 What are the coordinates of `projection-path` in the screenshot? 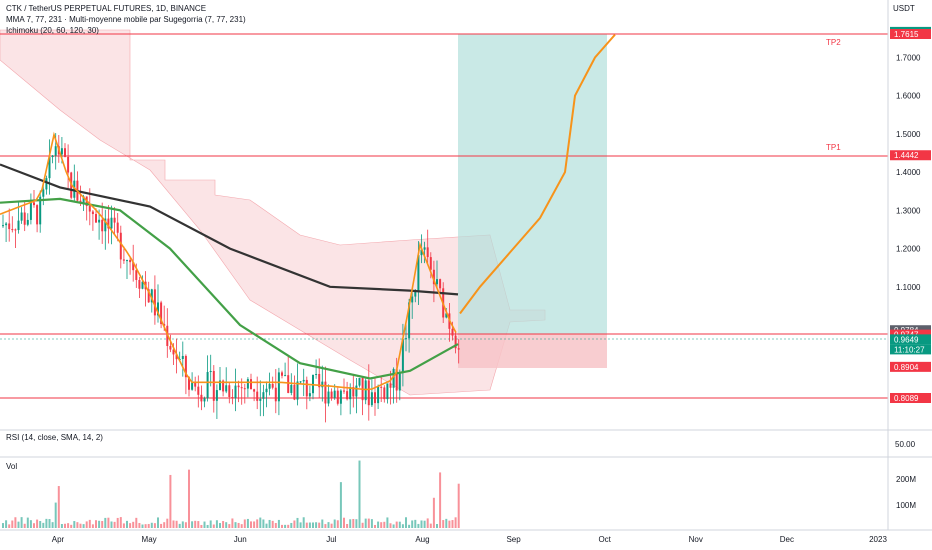 It's located at (537, 174).